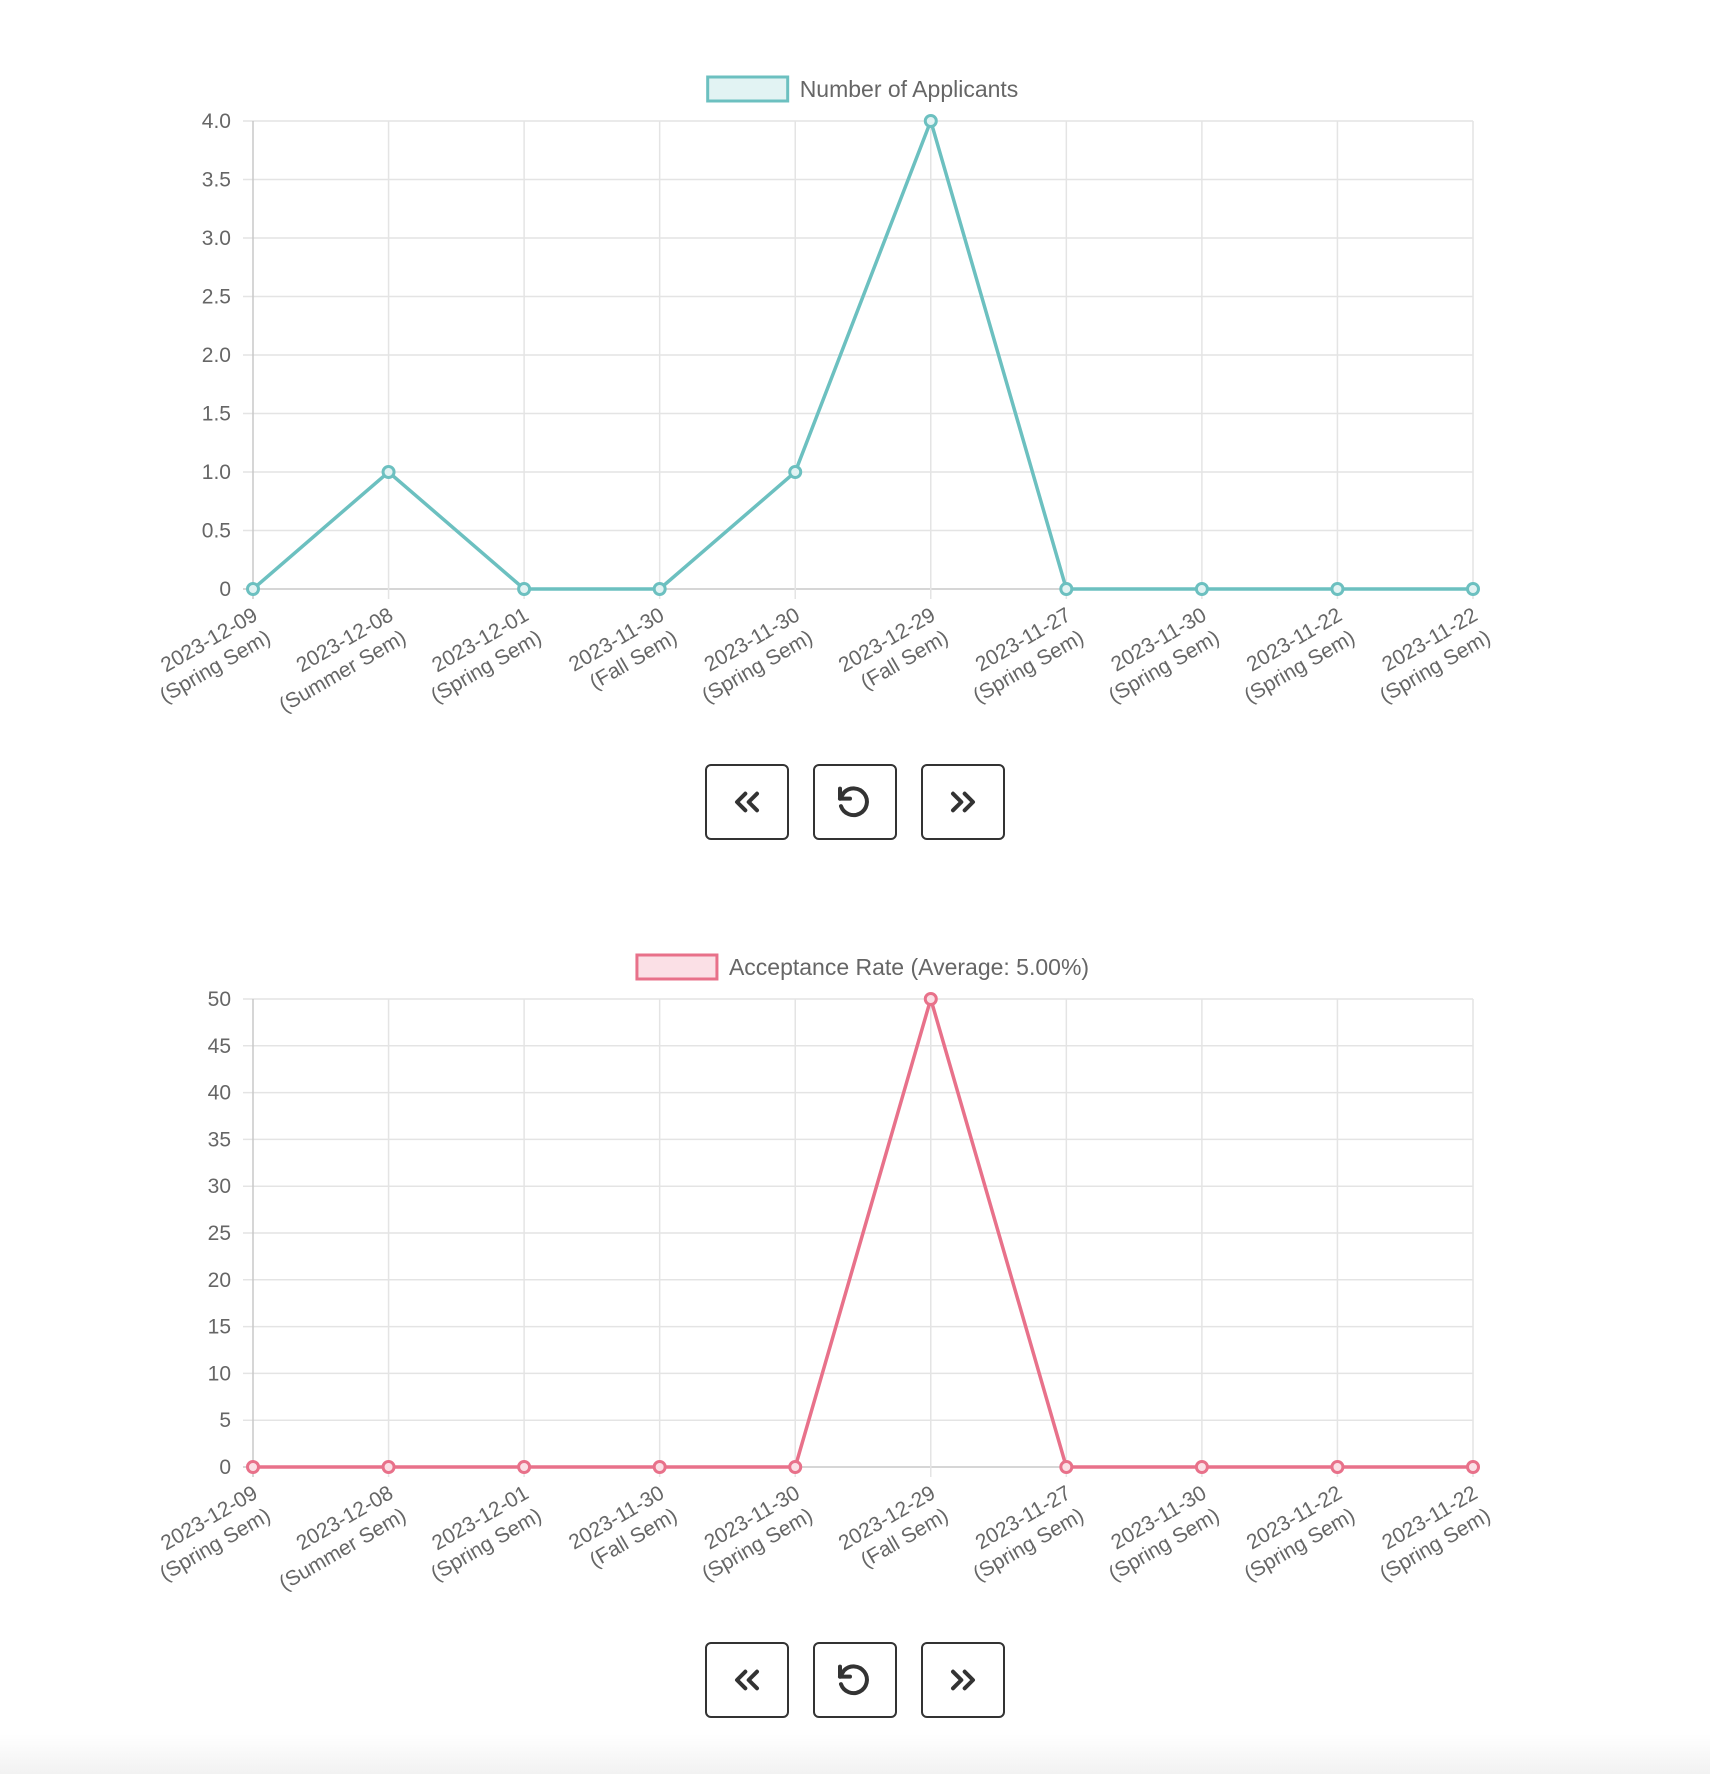  What do you see at coordinates (216, 238) in the screenshot?
I see `y-tick-label: 3.0` at bounding box center [216, 238].